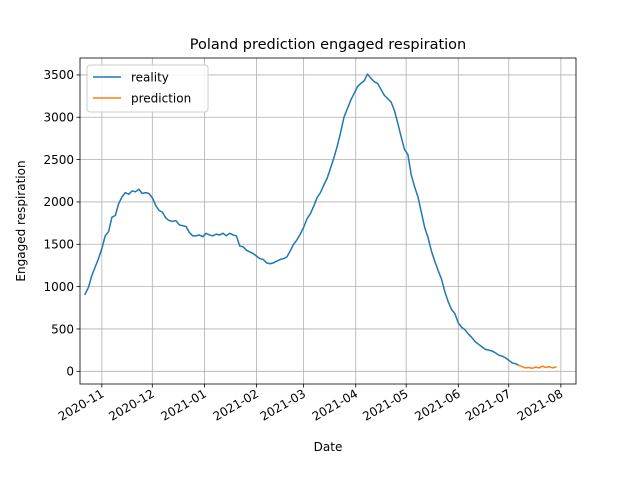 The image size is (640, 480). I want to click on y-tick-label: 0, so click(70, 372).